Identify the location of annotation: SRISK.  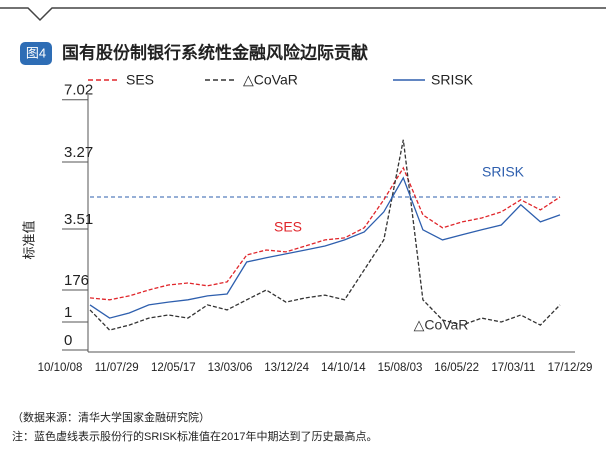
(503, 172).